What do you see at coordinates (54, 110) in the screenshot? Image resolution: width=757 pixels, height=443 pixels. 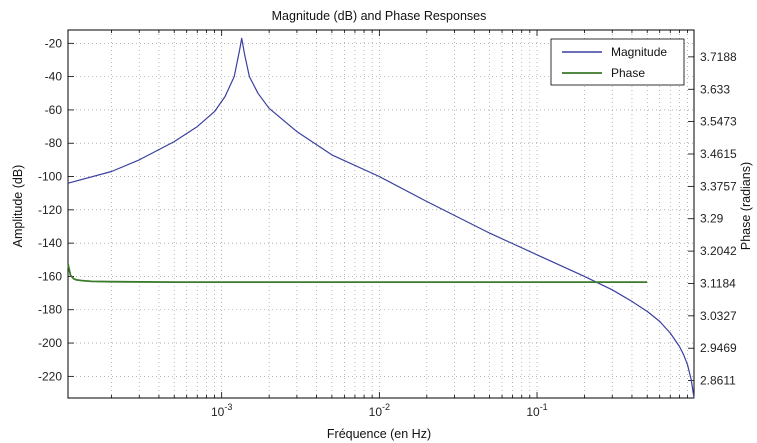 I see `y-left-tick-label: -60` at bounding box center [54, 110].